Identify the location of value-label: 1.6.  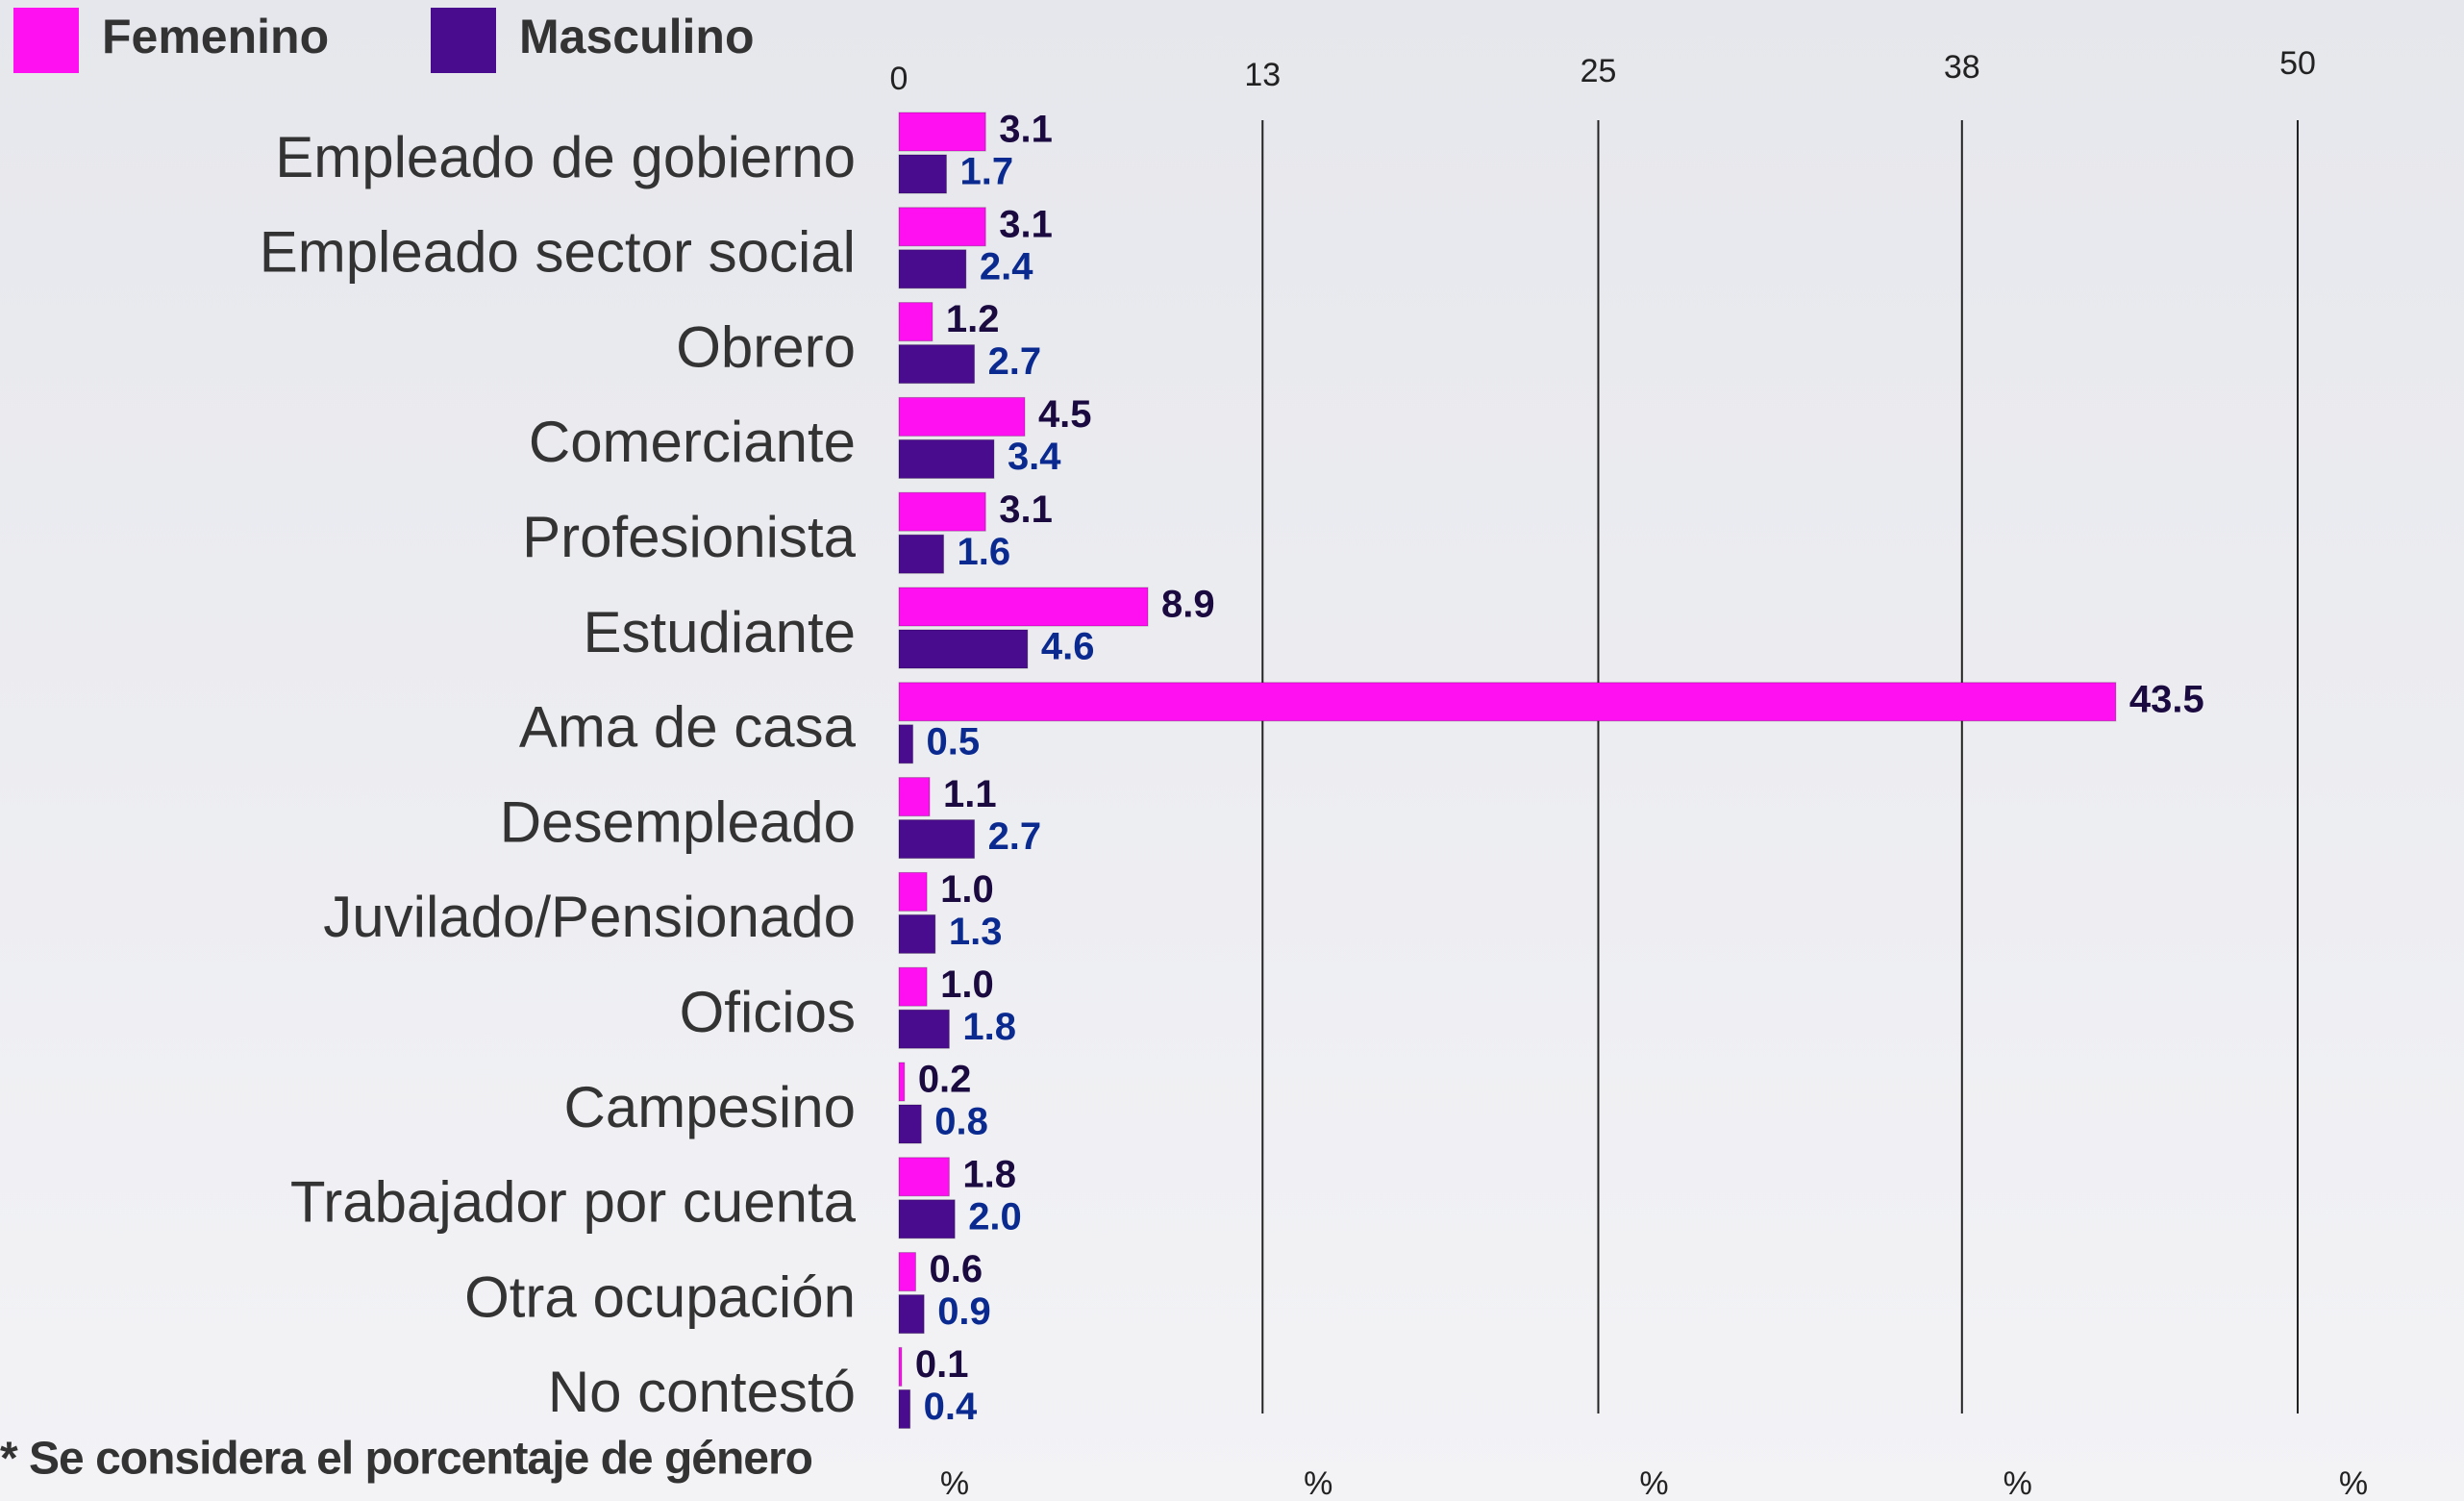
(984, 552).